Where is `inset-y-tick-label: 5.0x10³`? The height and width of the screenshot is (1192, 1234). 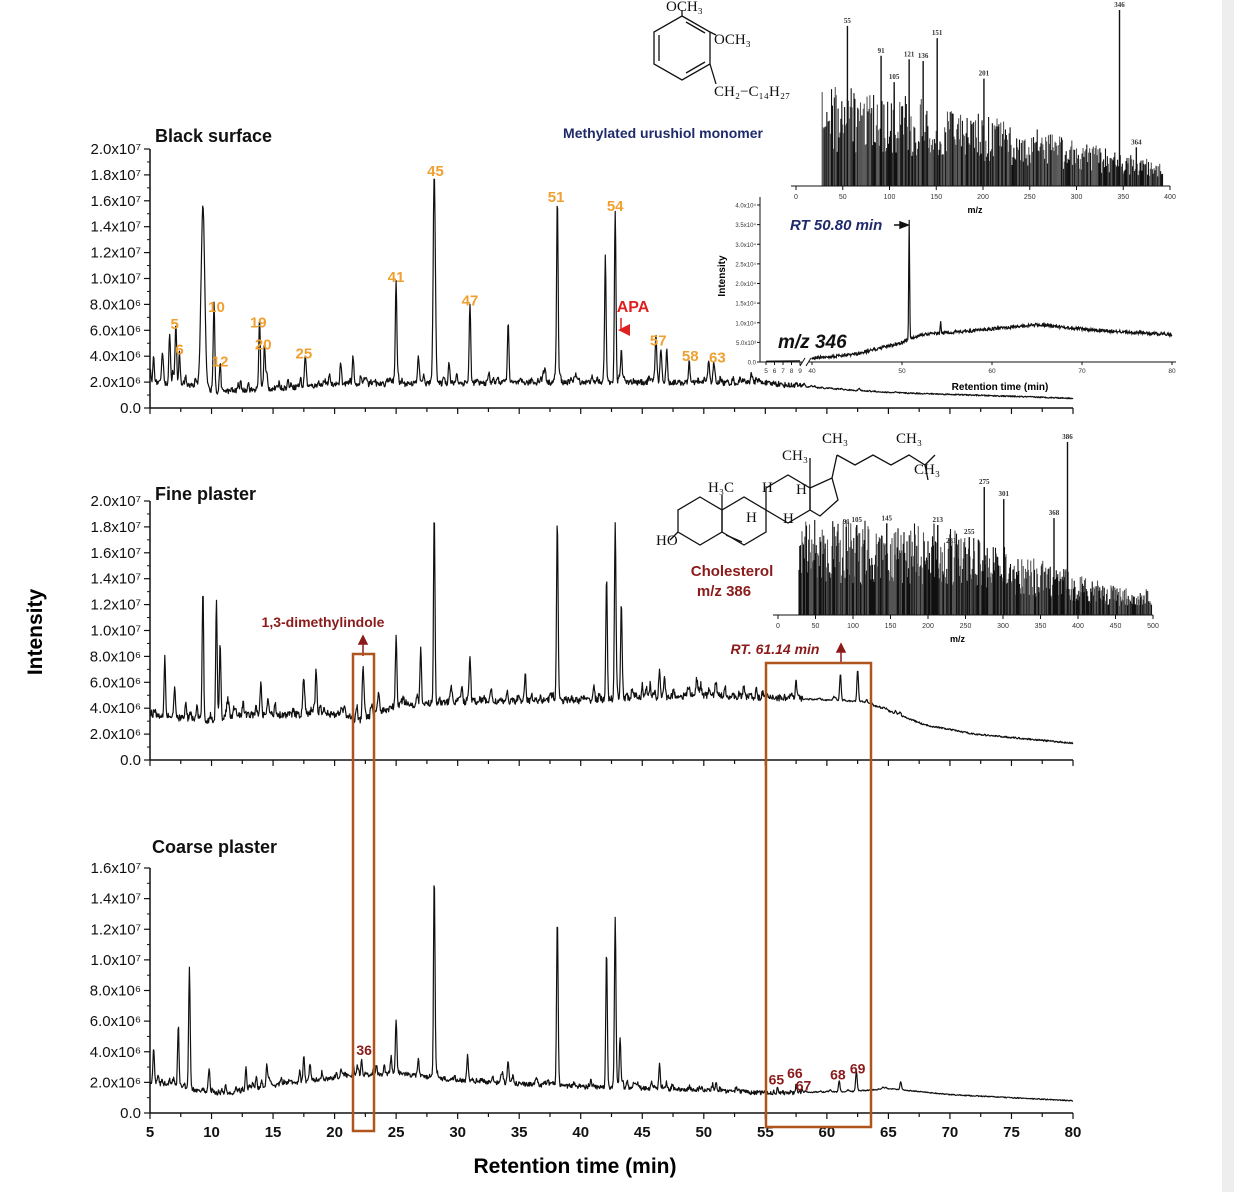 inset-y-tick-label: 5.0x10³ is located at coordinates (746, 344).